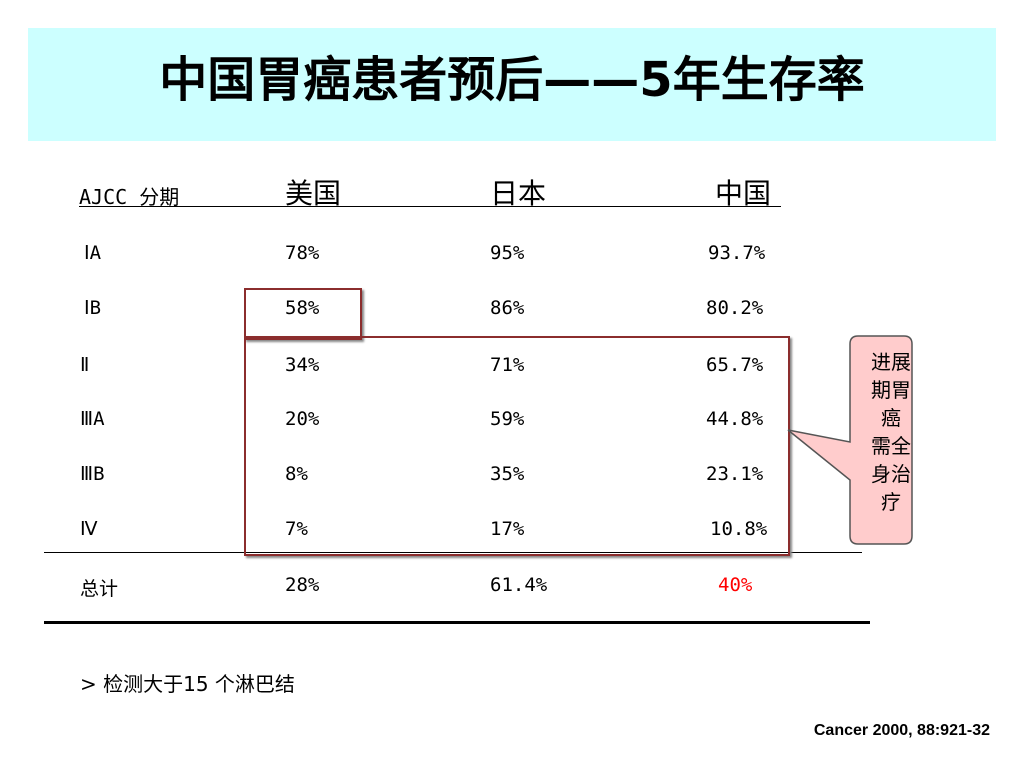 The width and height of the screenshot is (1024, 768). Describe the element at coordinates (92, 419) in the screenshot. I see `row-iiia-stage: ⅢA` at that location.